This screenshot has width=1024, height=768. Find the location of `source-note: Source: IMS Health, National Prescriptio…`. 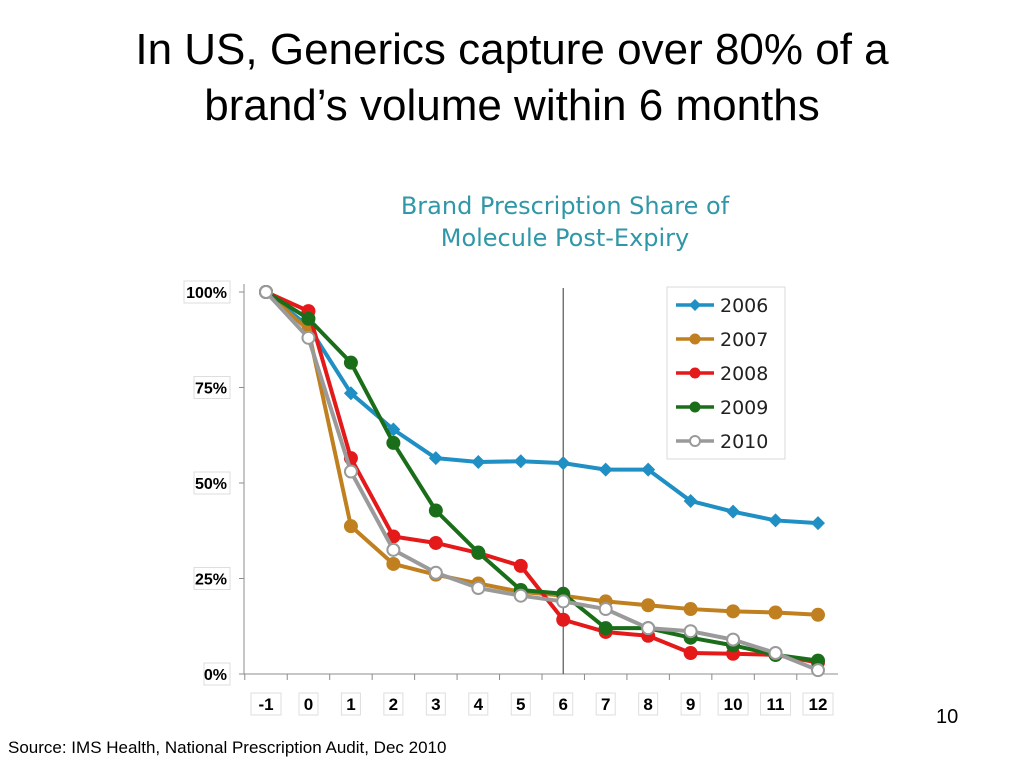

source-note: Source: IMS Health, National Prescriptio… is located at coordinates (227, 747).